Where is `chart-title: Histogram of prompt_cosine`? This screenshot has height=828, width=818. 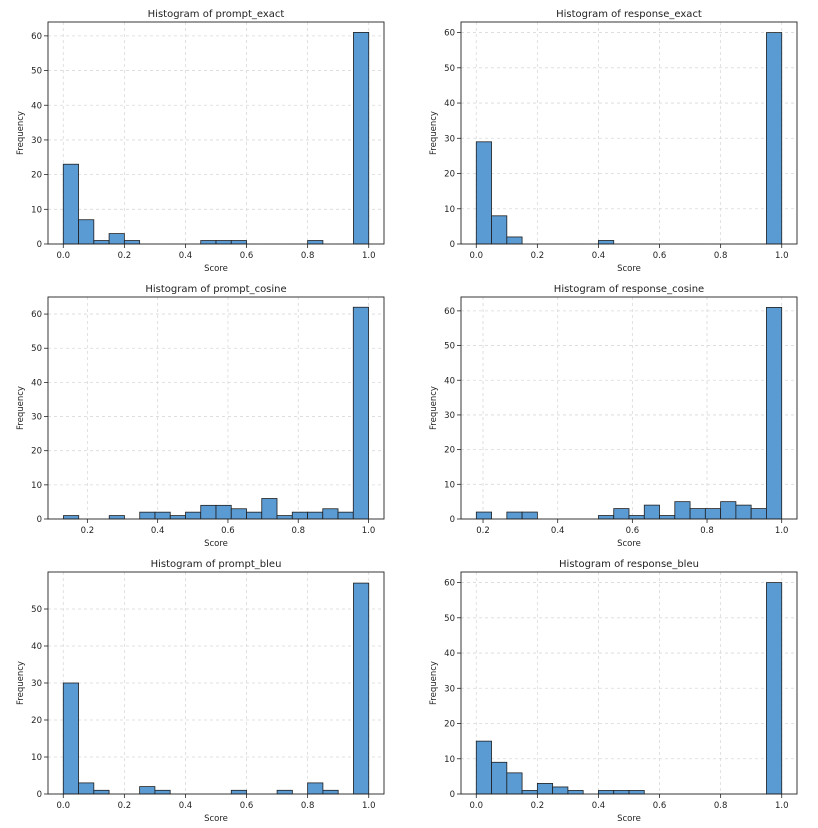
chart-title: Histogram of prompt_cosine is located at coordinates (215, 289).